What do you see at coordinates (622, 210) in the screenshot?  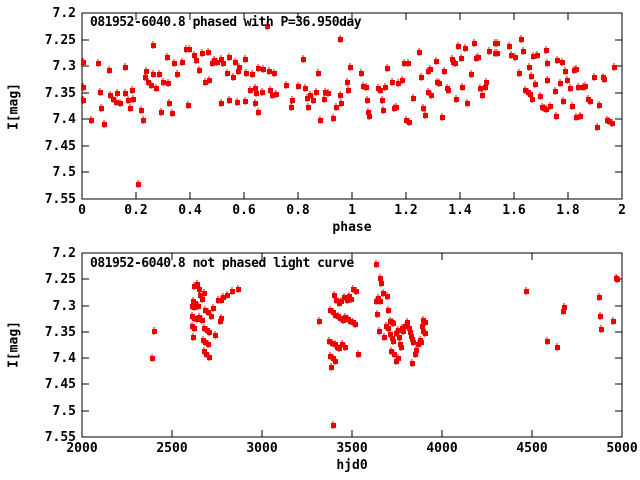 I see `x-tick-label: 2` at bounding box center [622, 210].